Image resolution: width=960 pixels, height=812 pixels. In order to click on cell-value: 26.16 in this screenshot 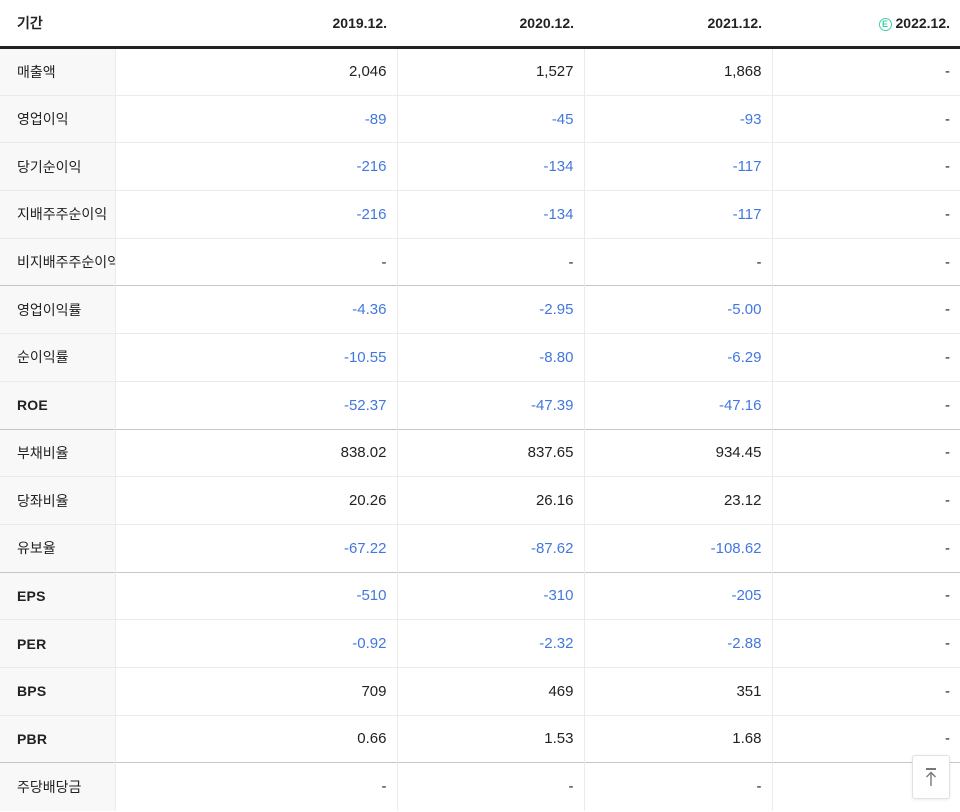, I will do `click(490, 500)`.